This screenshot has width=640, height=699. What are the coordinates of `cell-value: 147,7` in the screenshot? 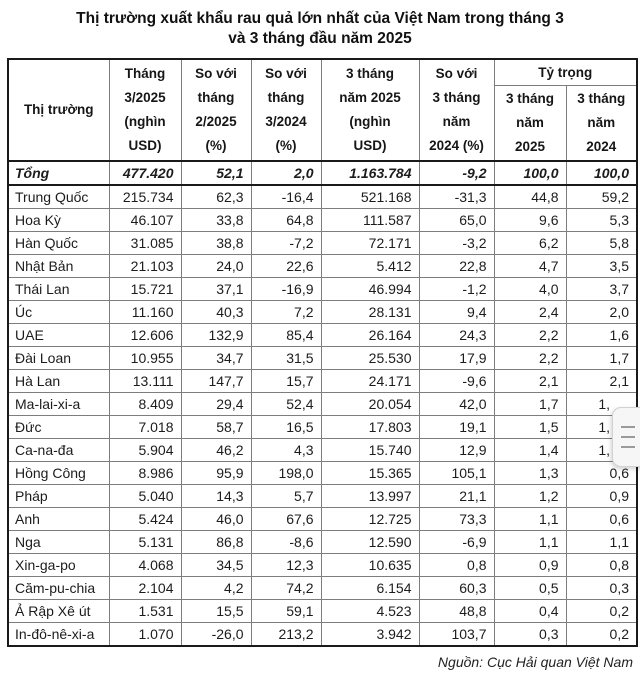 It's located at (216, 381).